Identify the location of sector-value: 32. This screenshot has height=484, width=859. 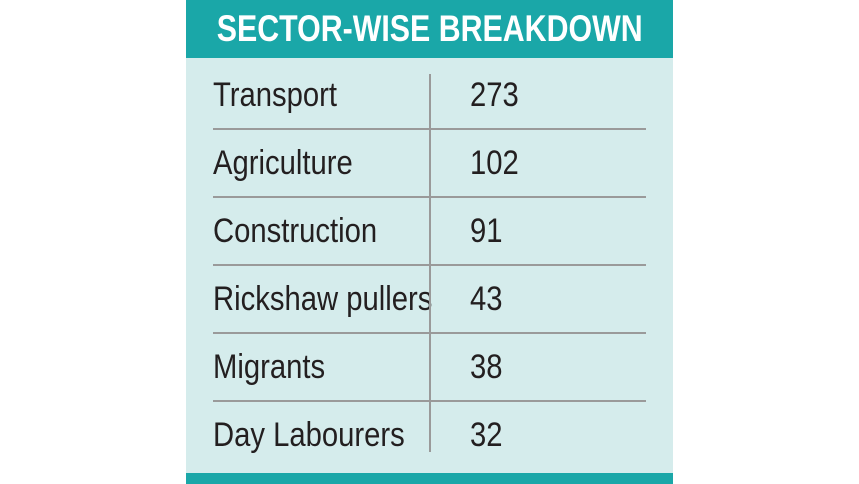
(486, 434).